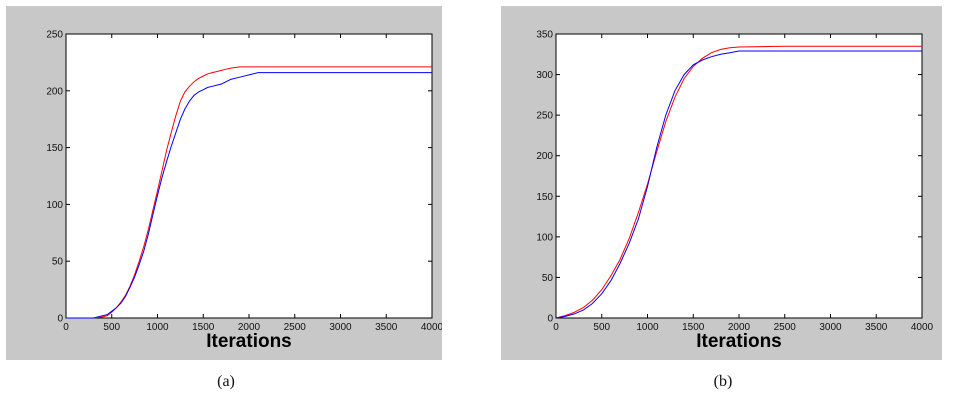  Describe the element at coordinates (723, 381) in the screenshot. I see `caption-b: (b)` at that location.